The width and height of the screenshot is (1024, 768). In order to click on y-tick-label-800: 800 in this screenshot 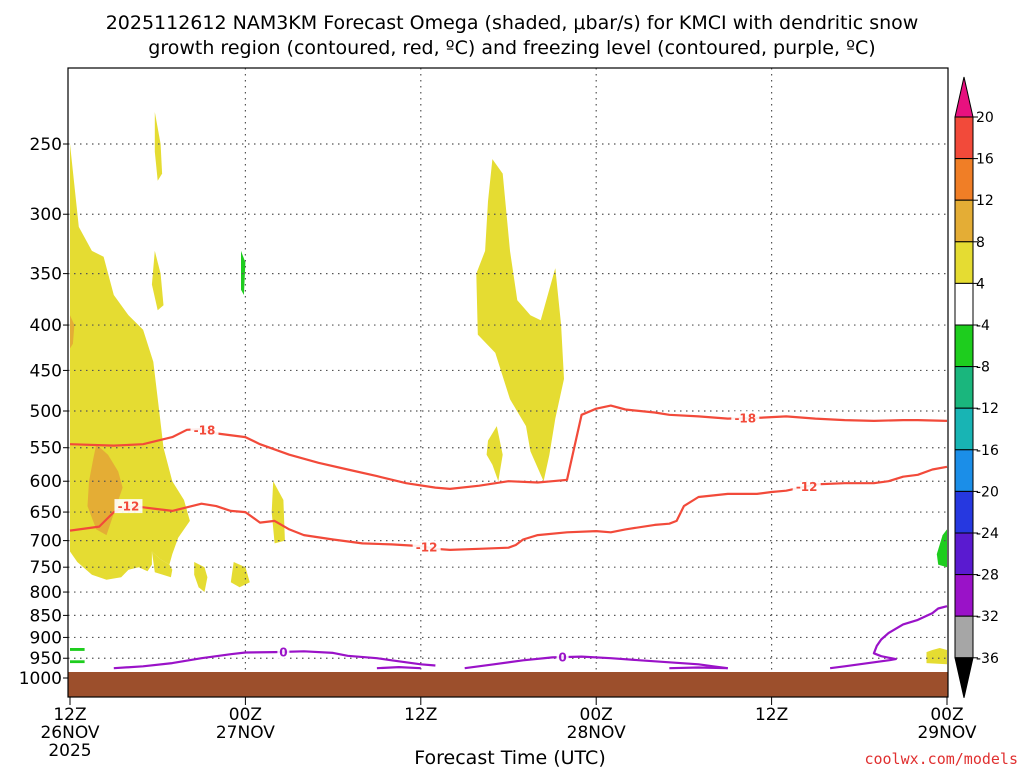, I will do `click(46, 593)`.